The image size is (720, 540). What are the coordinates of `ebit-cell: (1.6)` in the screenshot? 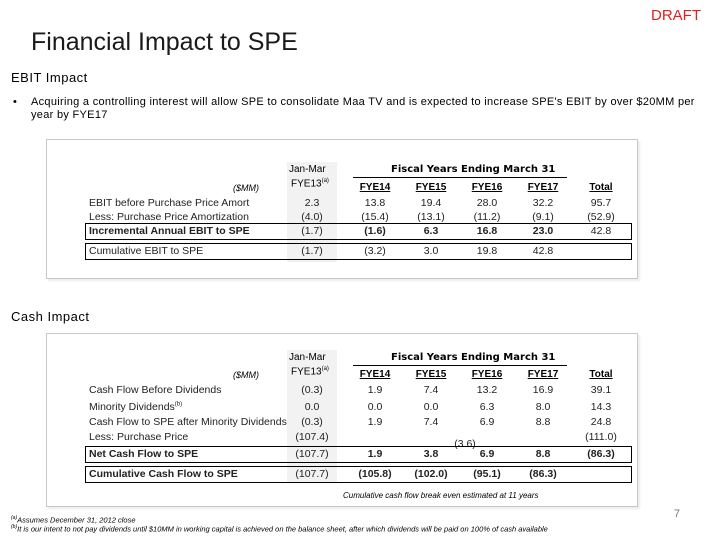 It's located at (375, 231).